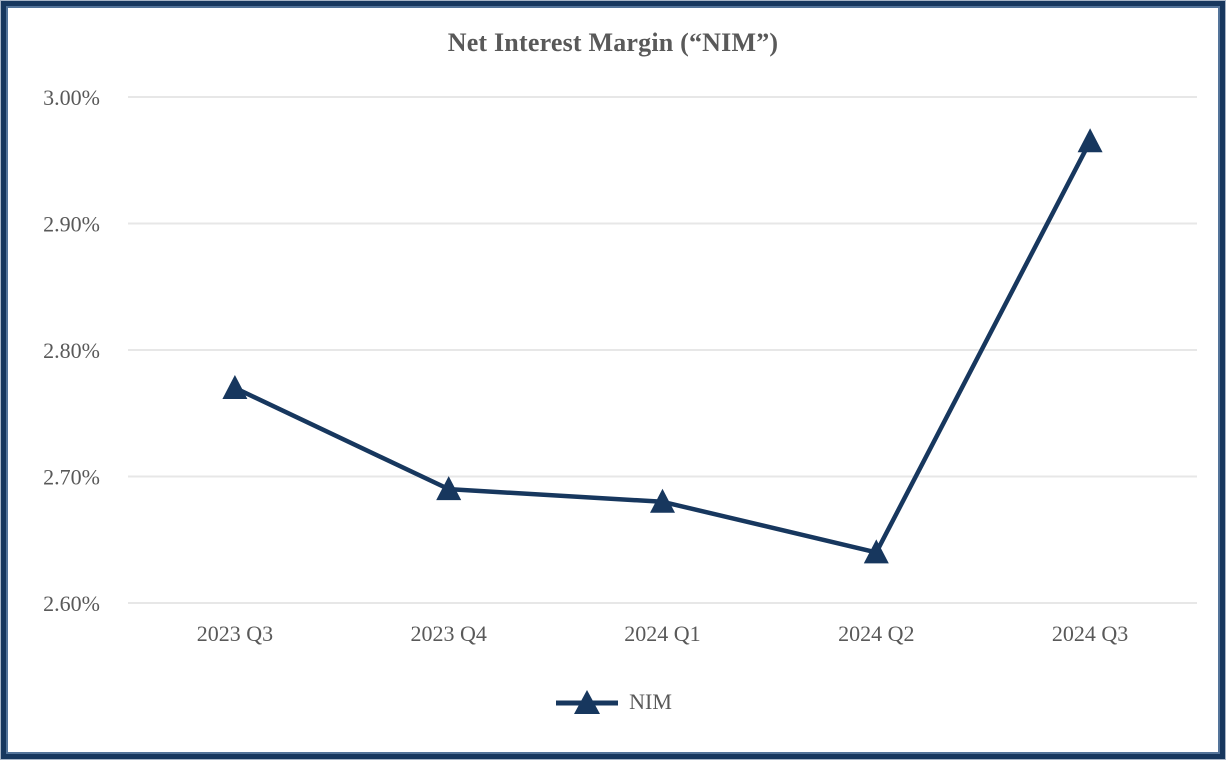 The height and width of the screenshot is (760, 1226). Describe the element at coordinates (71, 477) in the screenshot. I see `y-axis-tick-label: 2.70%` at that location.